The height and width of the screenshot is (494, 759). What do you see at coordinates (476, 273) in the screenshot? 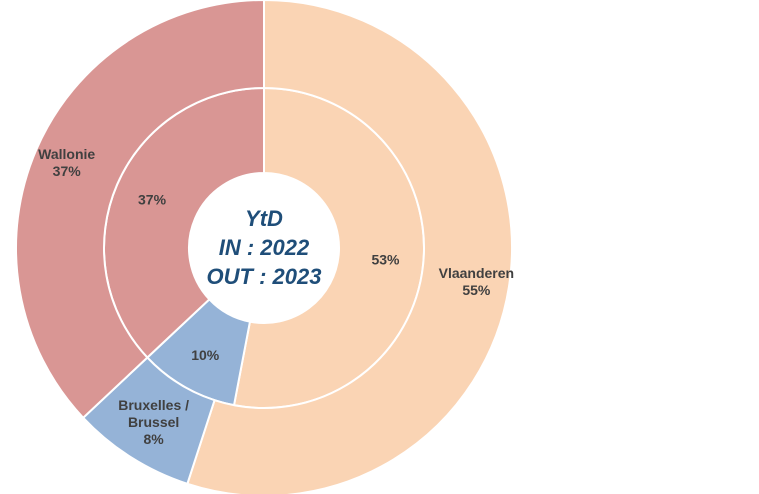
I see `outer-label-vlaanderen-0: Vlaanderen` at bounding box center [476, 273].